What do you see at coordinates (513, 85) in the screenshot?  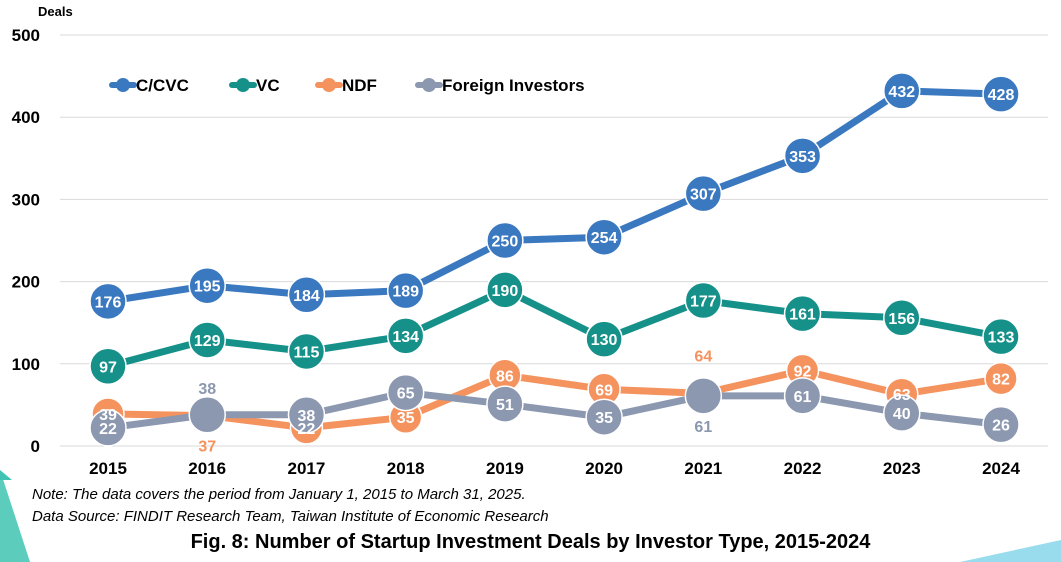 I see `legend-label: Foreign Investors` at bounding box center [513, 85].